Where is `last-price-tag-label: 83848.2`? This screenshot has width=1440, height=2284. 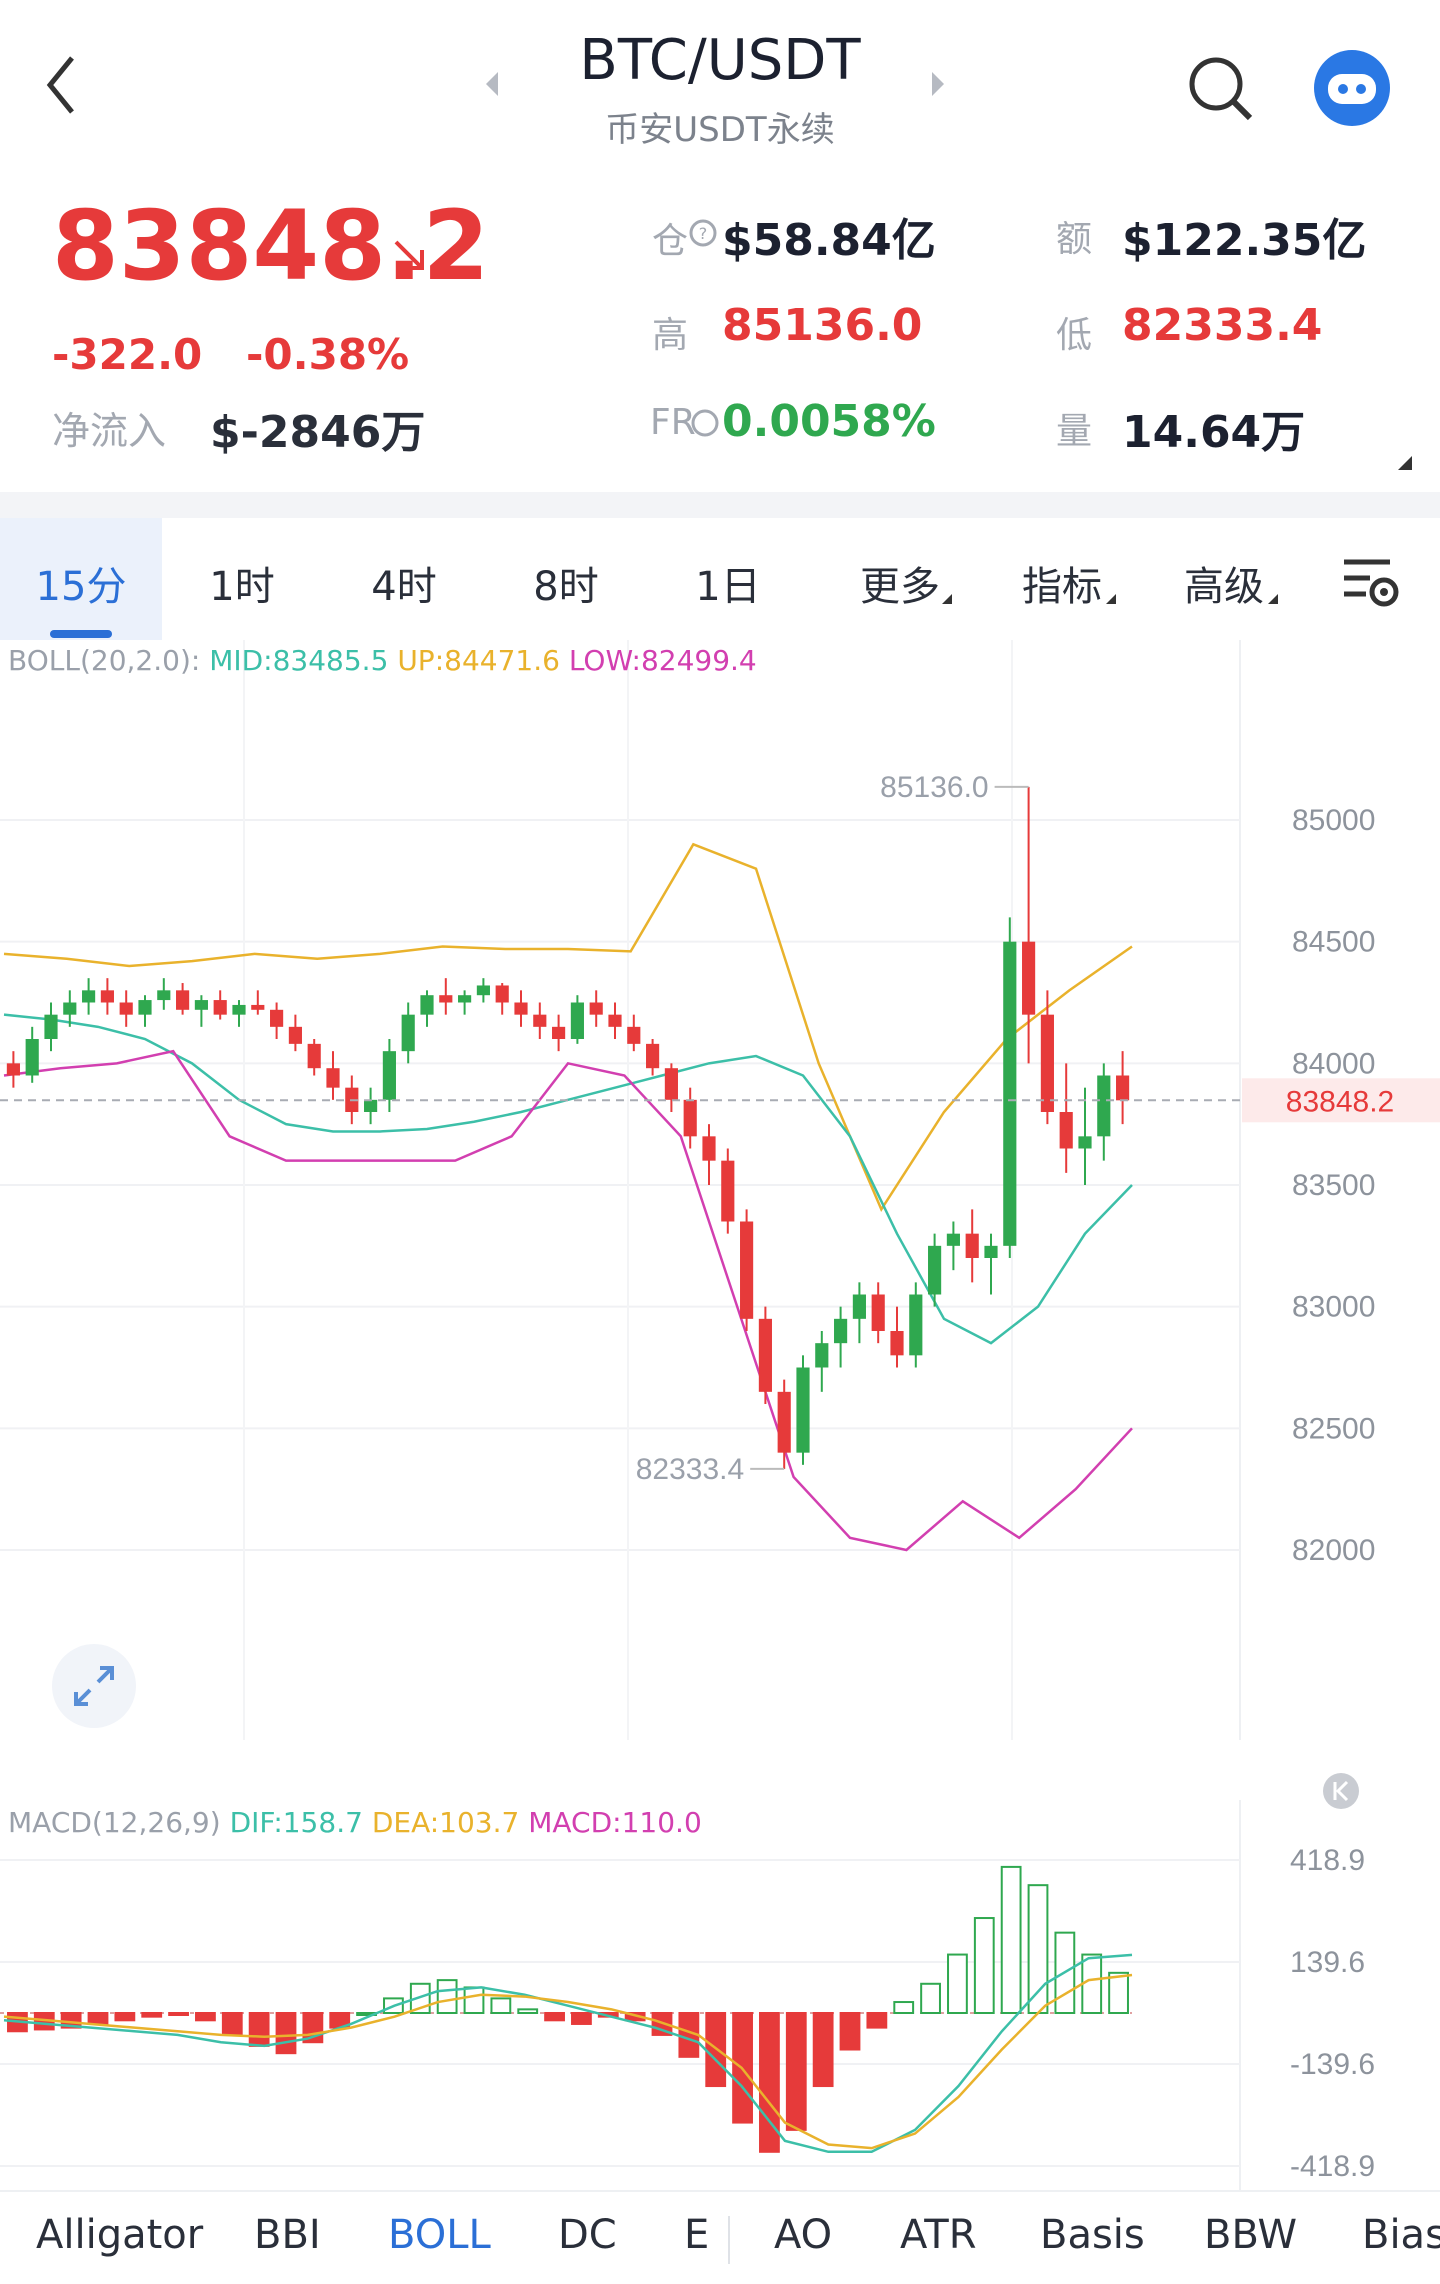
last-price-tag-label: 83848.2 is located at coordinates (1340, 1101).